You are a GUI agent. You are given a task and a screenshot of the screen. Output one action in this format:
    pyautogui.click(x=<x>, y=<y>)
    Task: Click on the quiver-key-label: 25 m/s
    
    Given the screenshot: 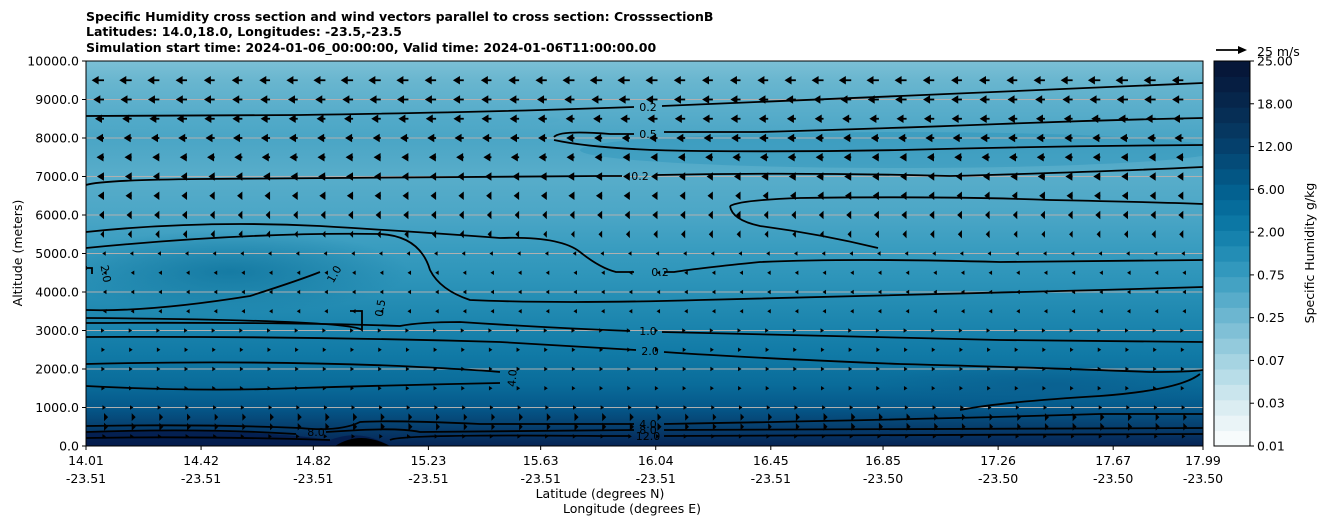 What is the action you would take?
    pyautogui.click(x=1278, y=51)
    